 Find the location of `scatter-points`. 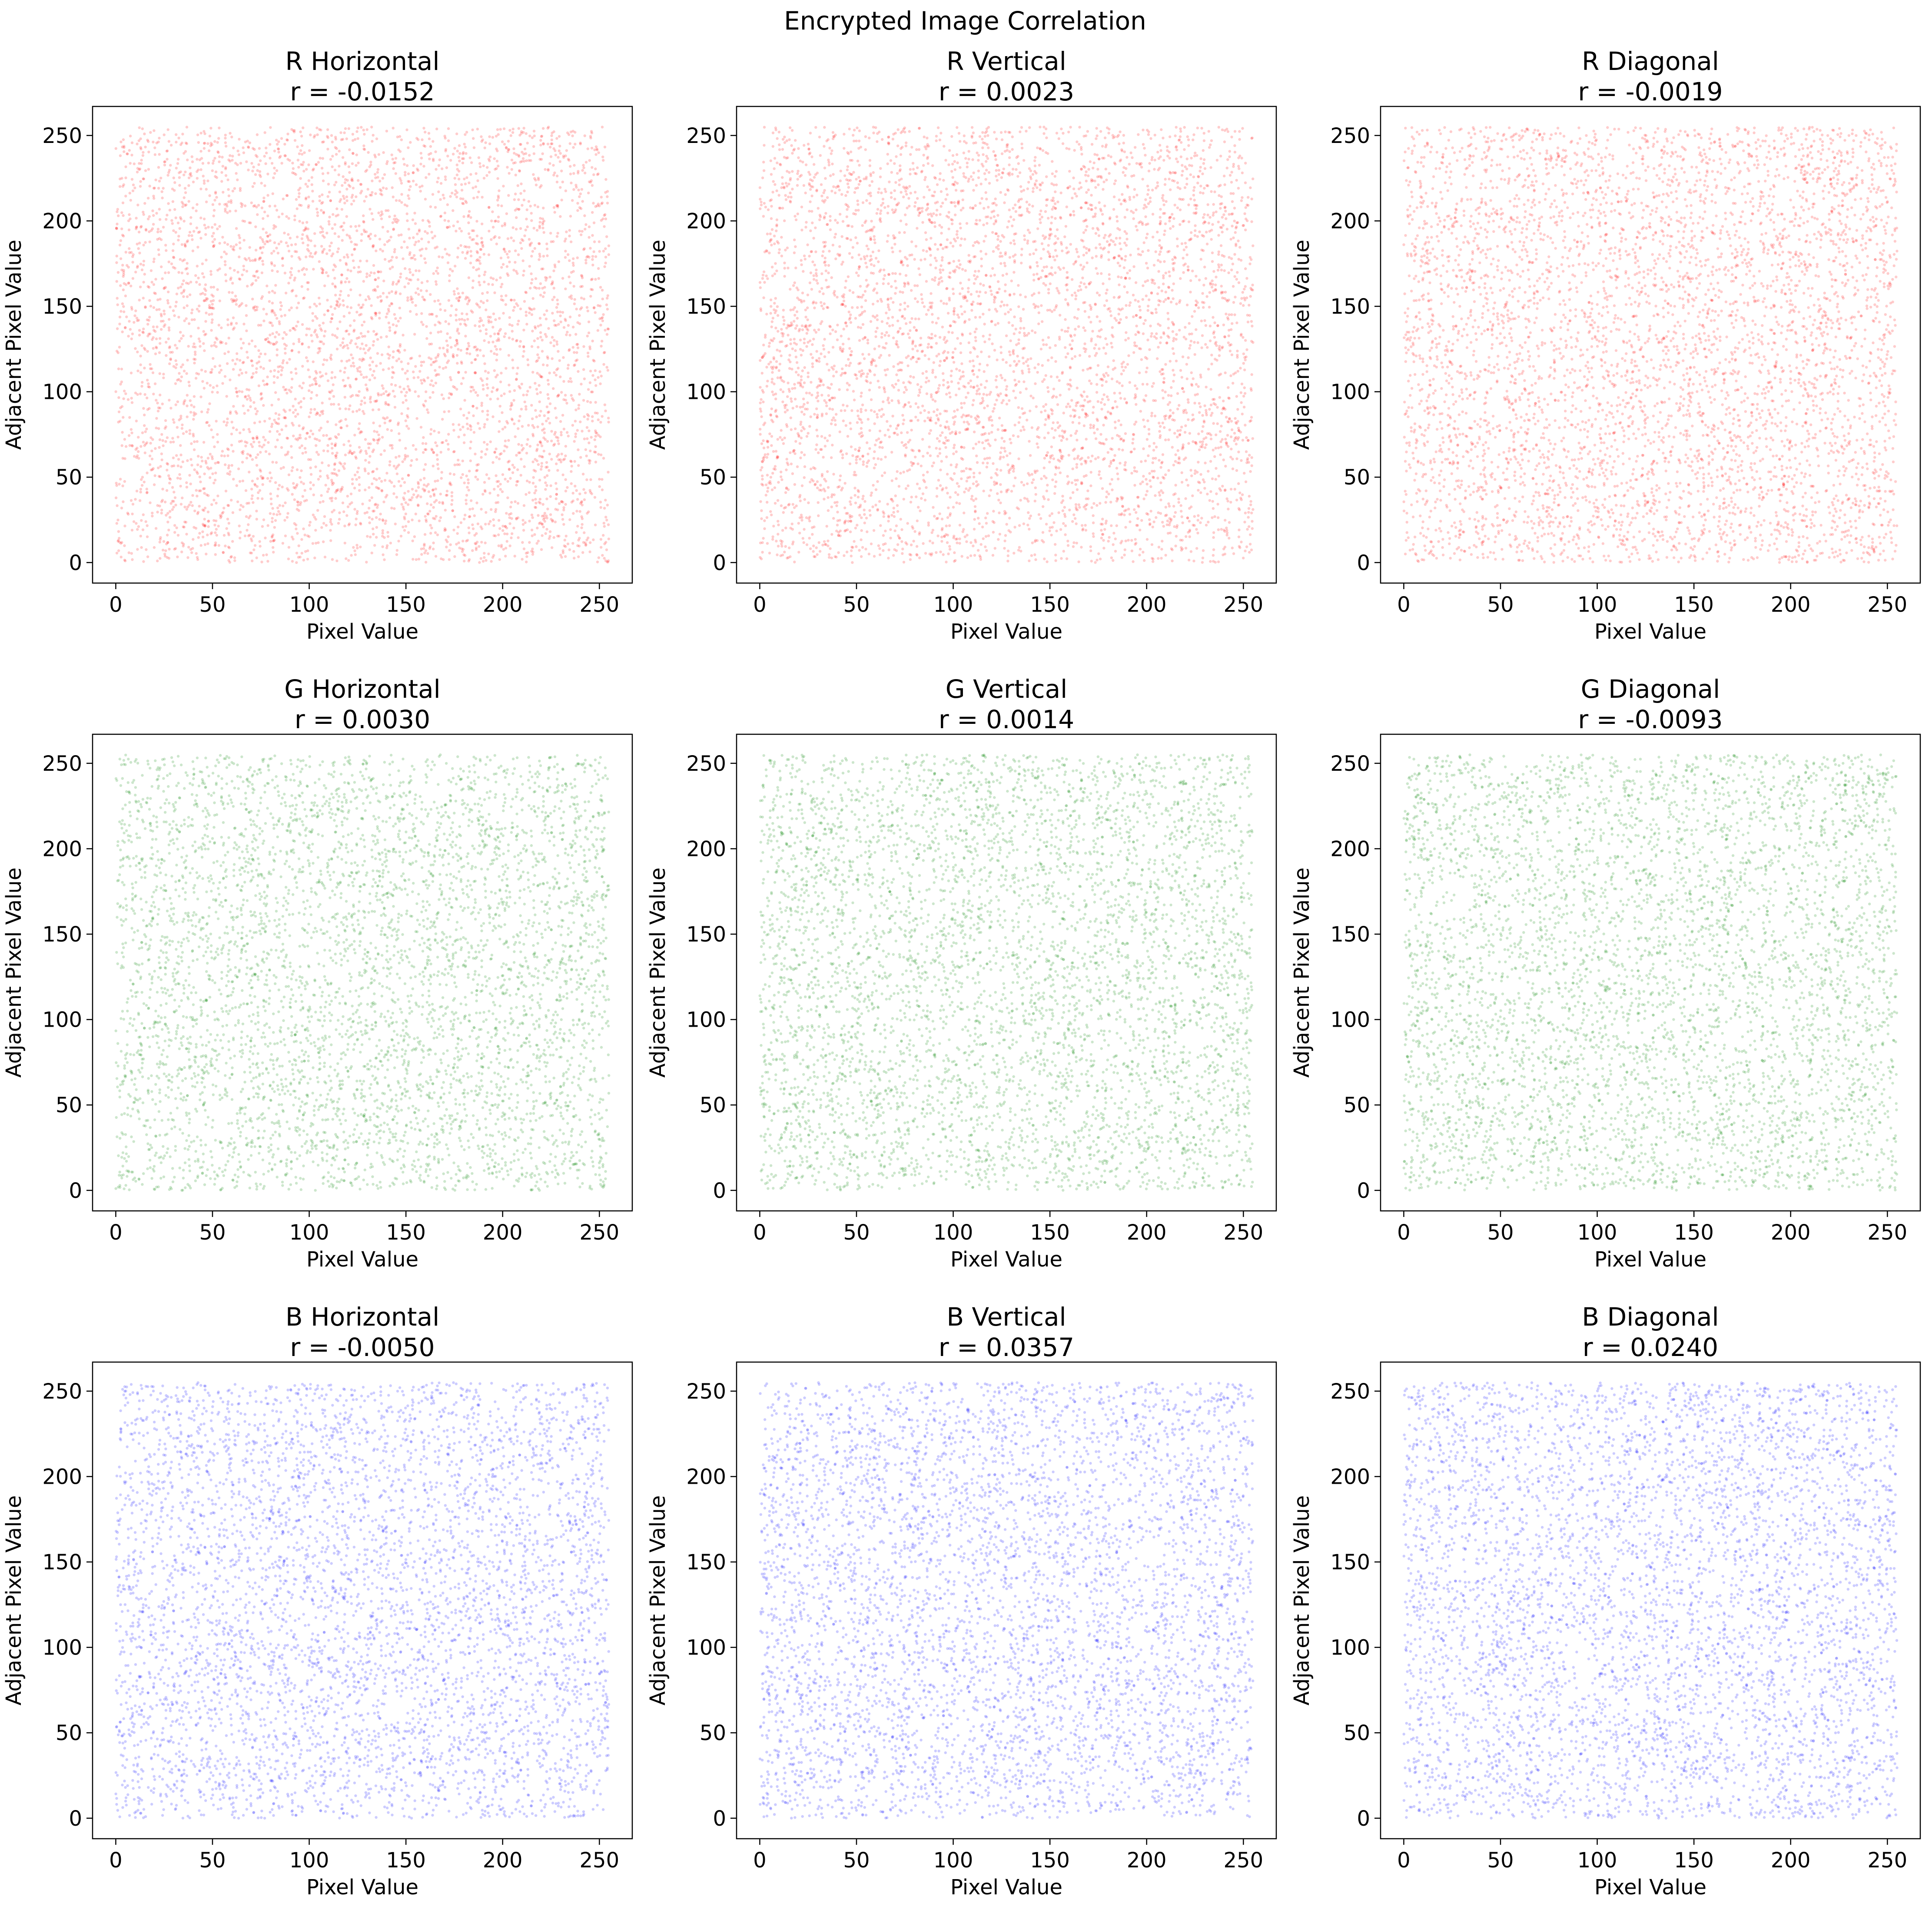

scatter-points is located at coordinates (362, 345).